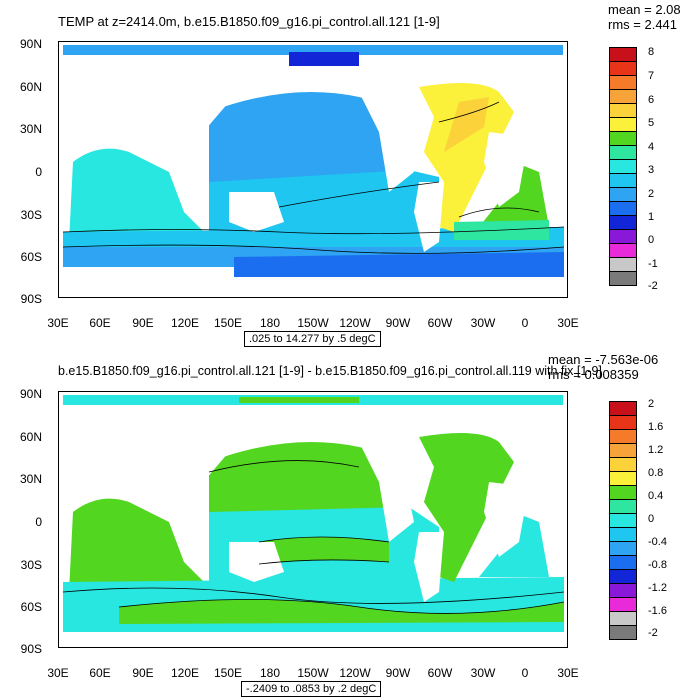  Describe the element at coordinates (146, 461) in the screenshot. I see `bottom-eurasia-land` at that location.